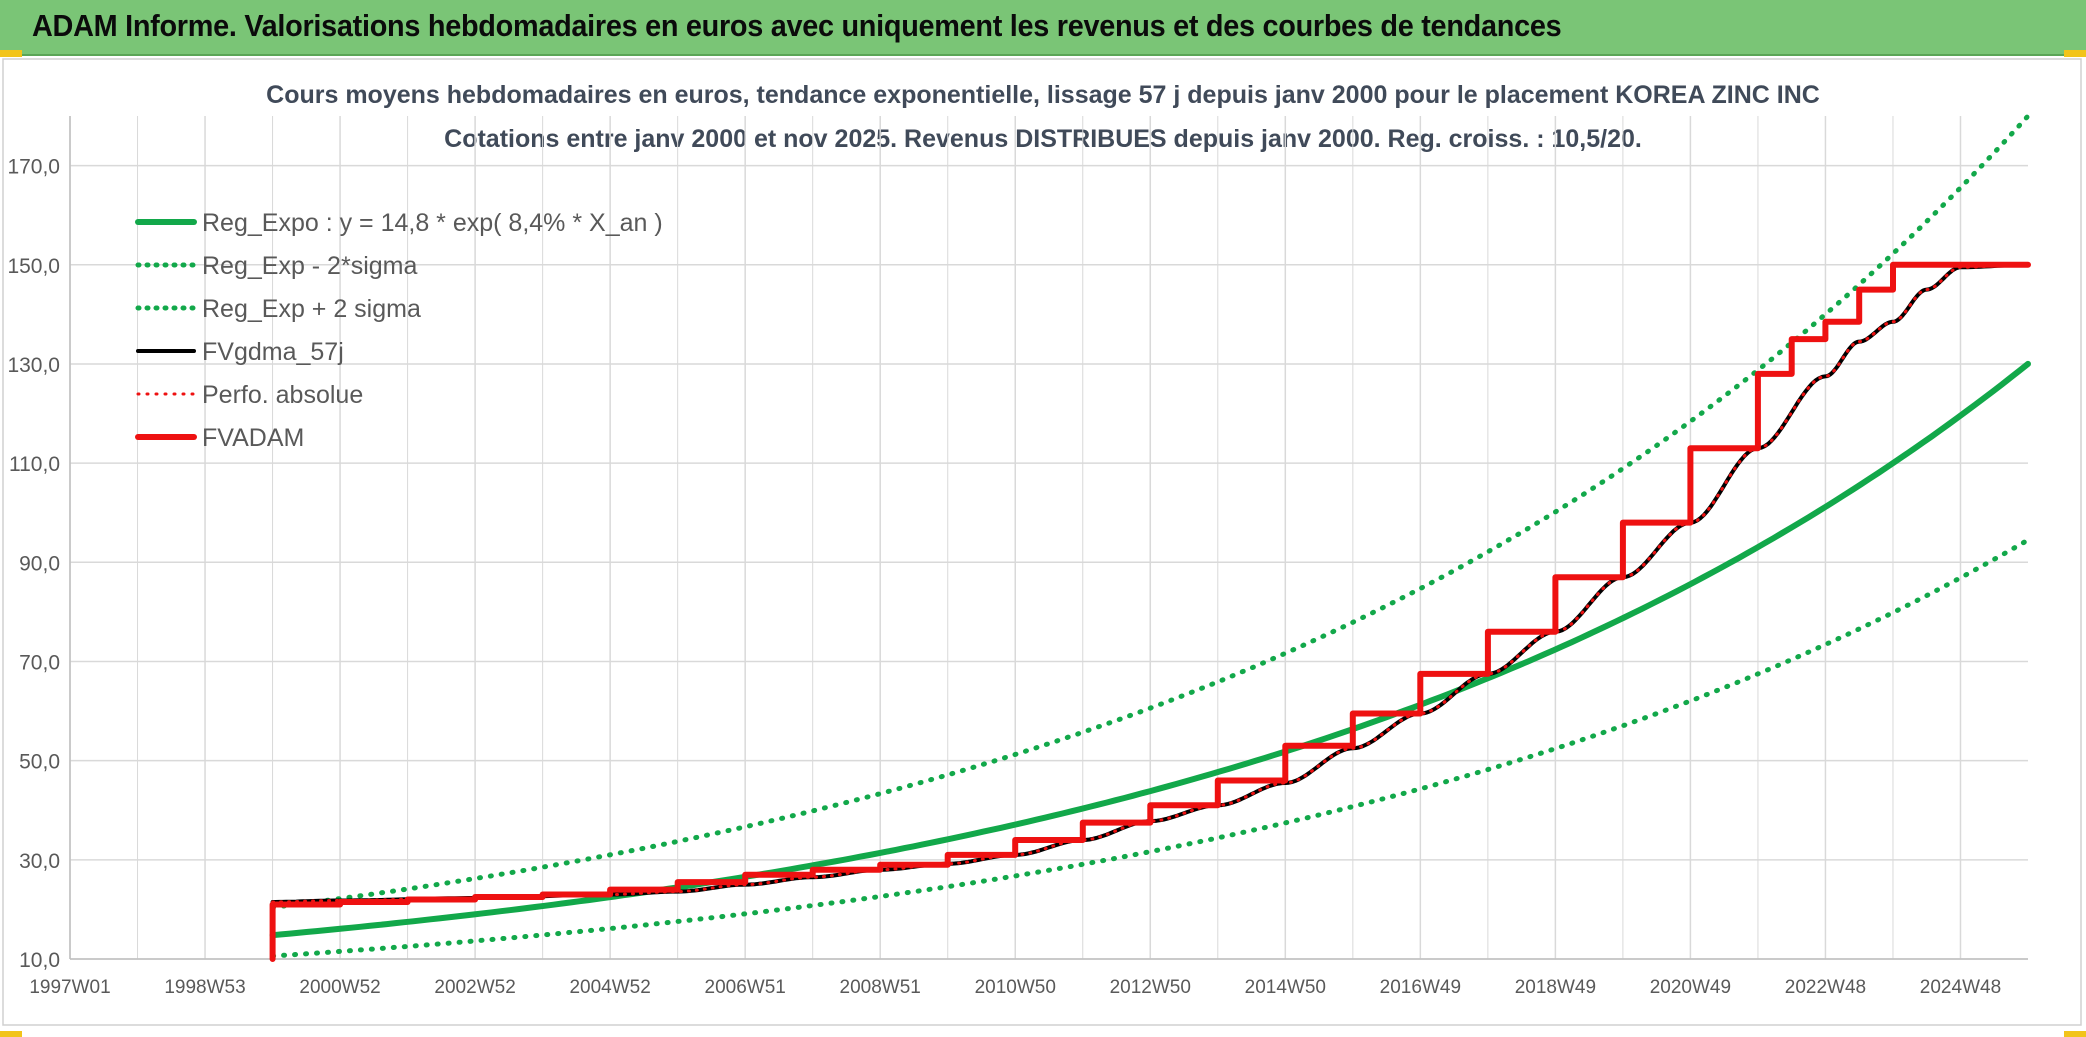 The height and width of the screenshot is (1037, 2086). Describe the element at coordinates (745, 987) in the screenshot. I see `x-tick-label: 2006W51` at that location.